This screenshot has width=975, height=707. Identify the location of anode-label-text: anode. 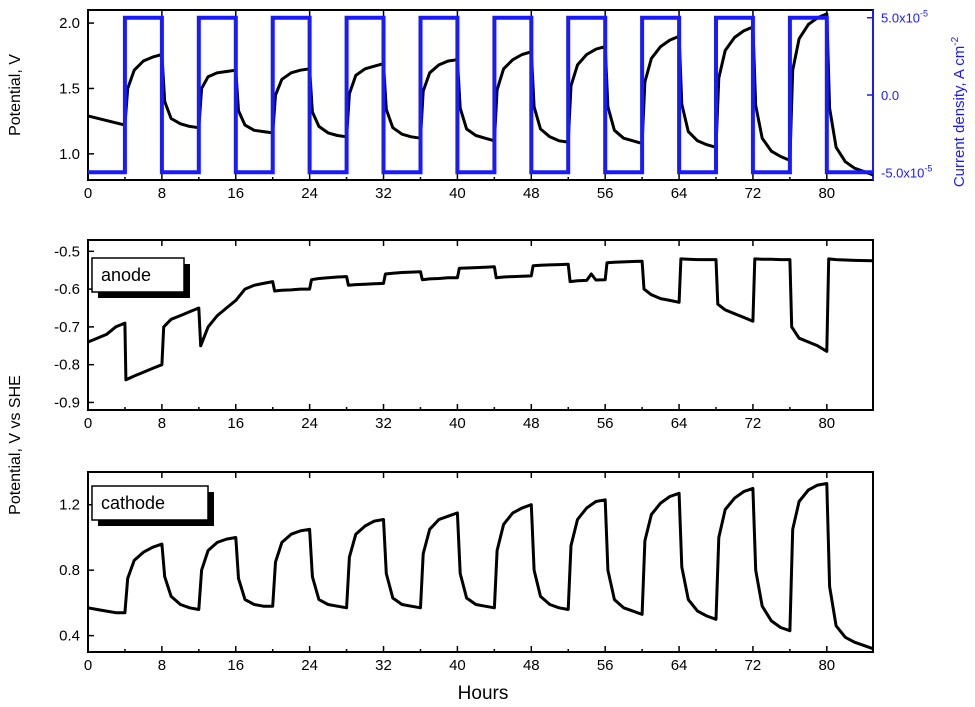
(126, 275).